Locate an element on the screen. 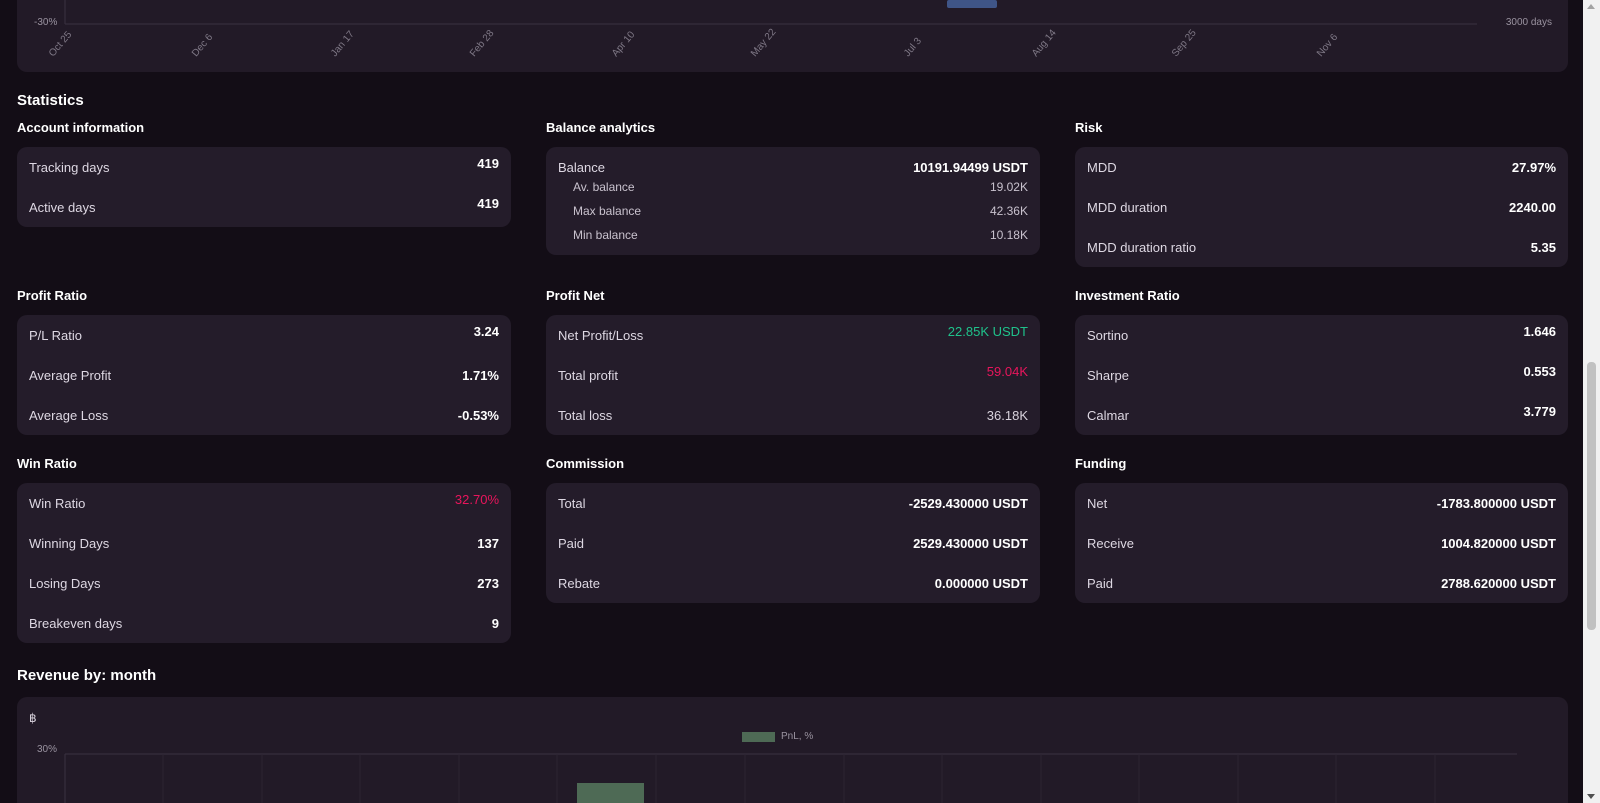 The width and height of the screenshot is (1600, 803). statistics-title: Statistics is located at coordinates (50, 100).